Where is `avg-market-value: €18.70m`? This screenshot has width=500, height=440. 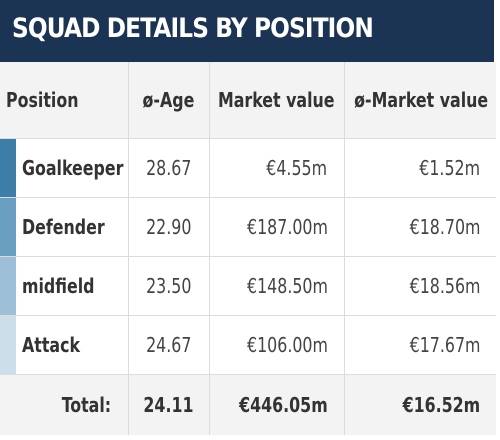 avg-market-value: €18.70m is located at coordinates (444, 227).